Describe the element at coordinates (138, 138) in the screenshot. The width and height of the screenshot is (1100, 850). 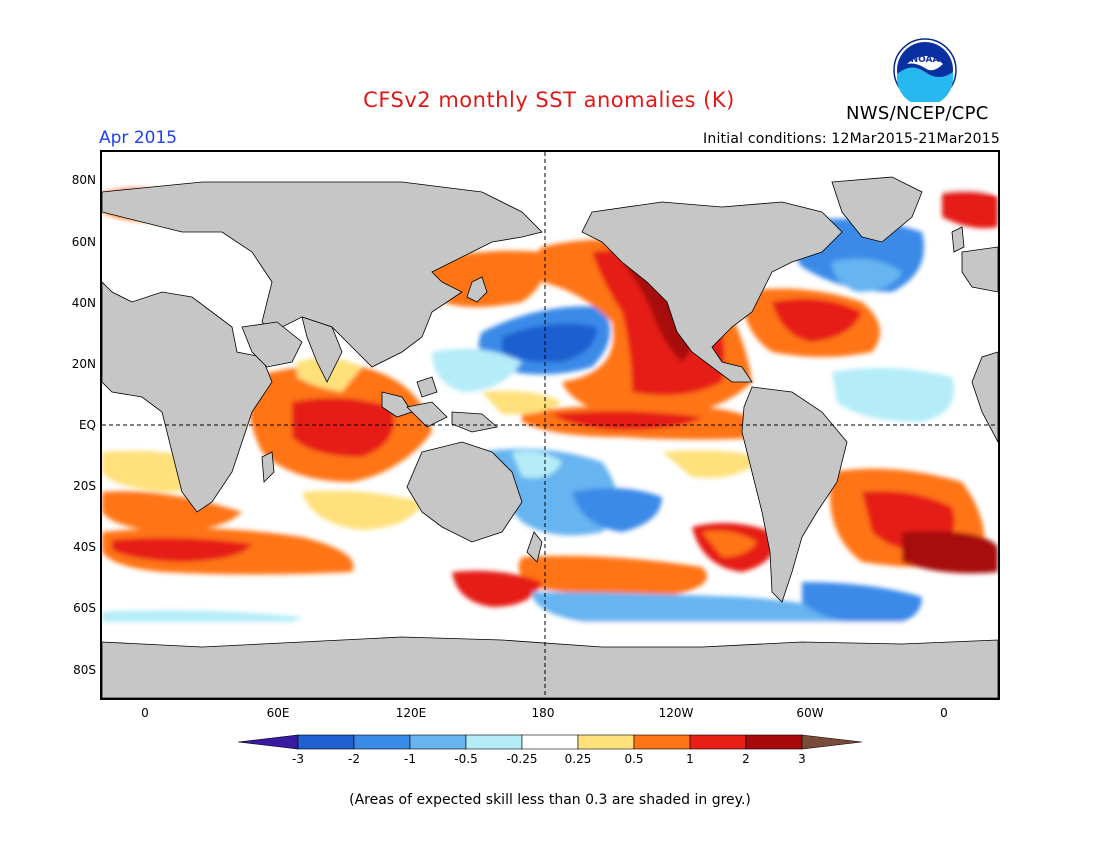
I see `forecast-month-label: Apr 2015` at that location.